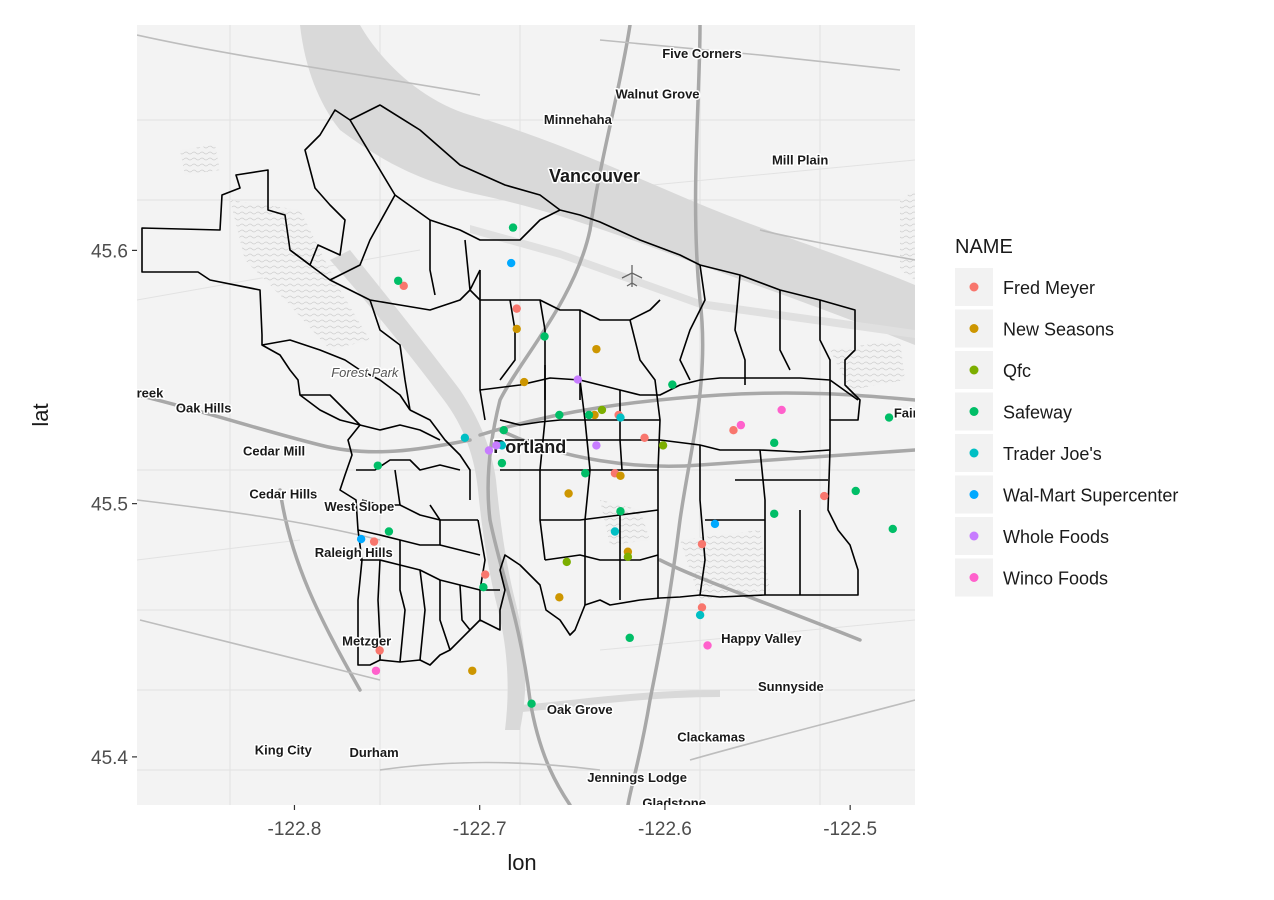 This screenshot has height=900, width=1274. I want to click on place-label: Vancouver, so click(594, 176).